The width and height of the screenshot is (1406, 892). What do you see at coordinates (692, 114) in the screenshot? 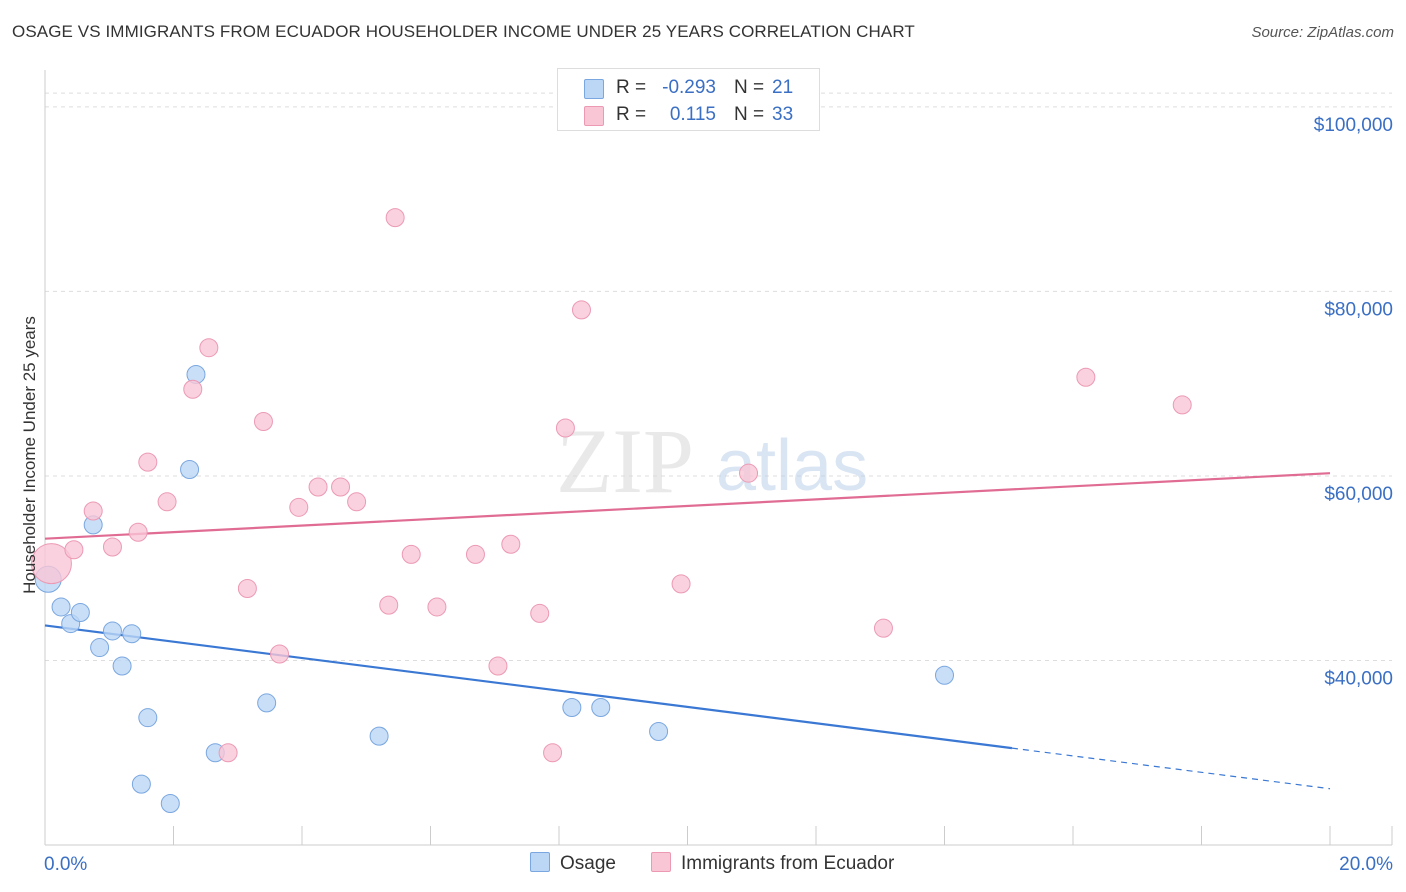
I see `legend-r-value: 0.115` at bounding box center [692, 114].